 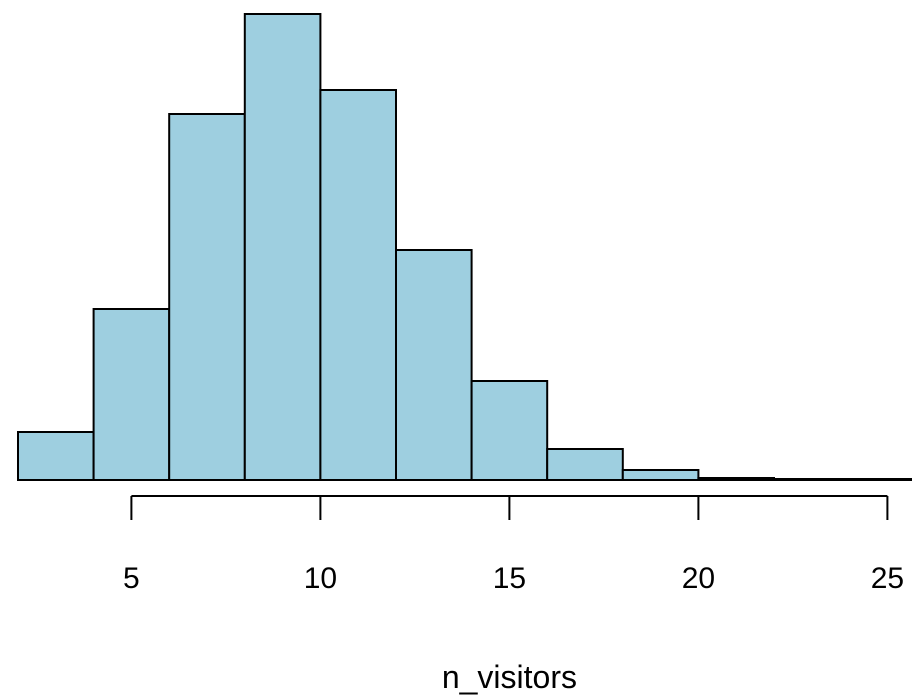 I want to click on x-tick-label-10: 10, so click(x=320, y=578).